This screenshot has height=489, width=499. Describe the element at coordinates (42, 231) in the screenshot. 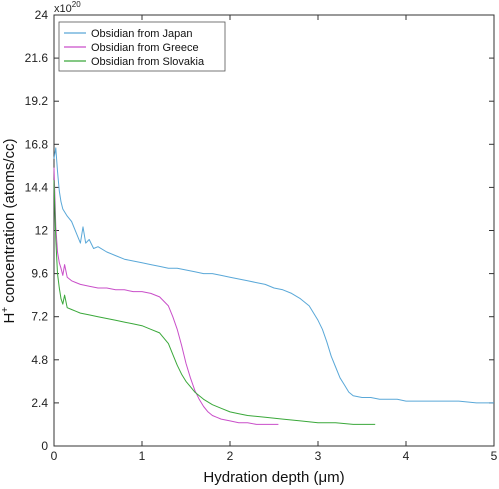

I see `y-tick-label: 12` at that location.